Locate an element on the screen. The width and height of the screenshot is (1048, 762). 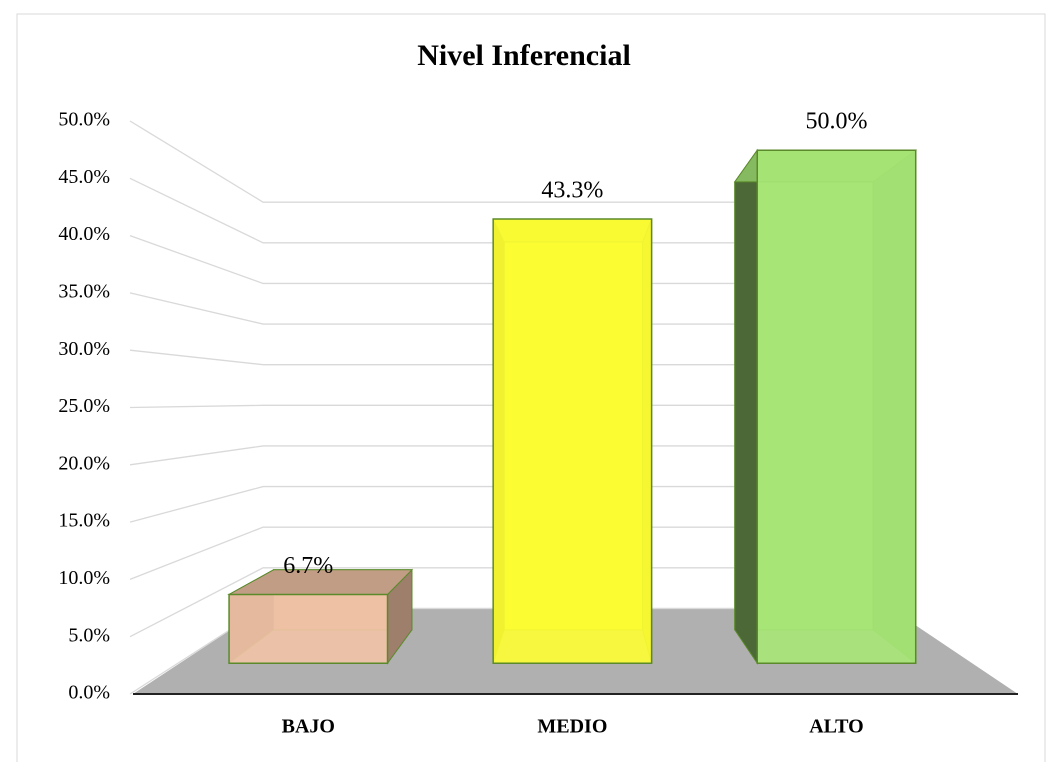
x-tick-label: ALTO is located at coordinates (836, 727).